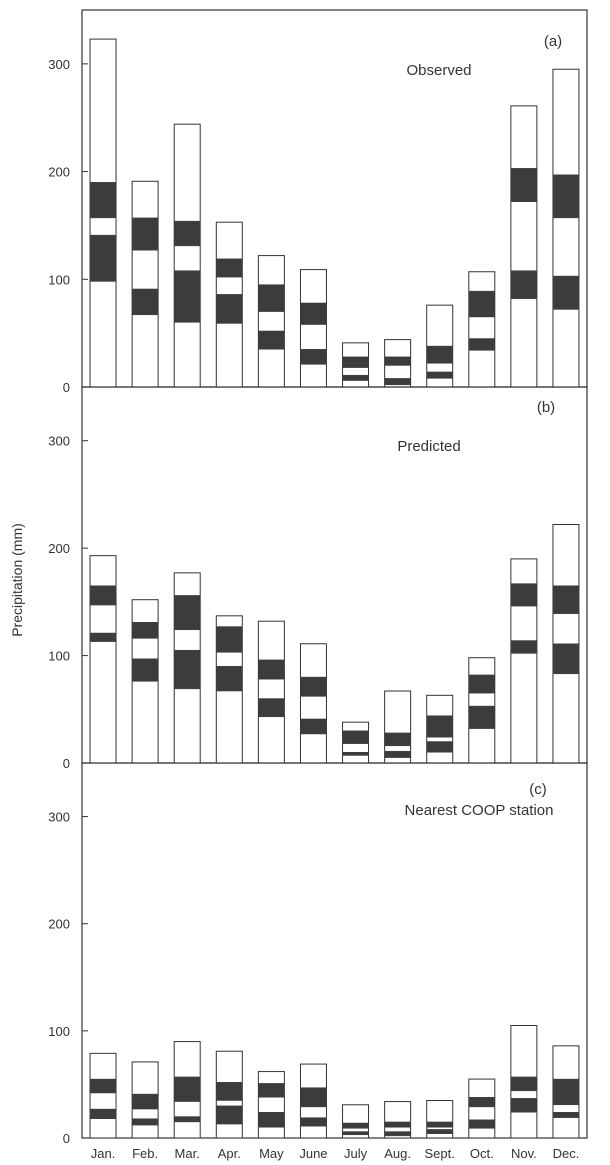 Image resolution: width=610 pixels, height=1165 pixels. What do you see at coordinates (479, 810) in the screenshot?
I see `panel-title: Nearest COOP station` at bounding box center [479, 810].